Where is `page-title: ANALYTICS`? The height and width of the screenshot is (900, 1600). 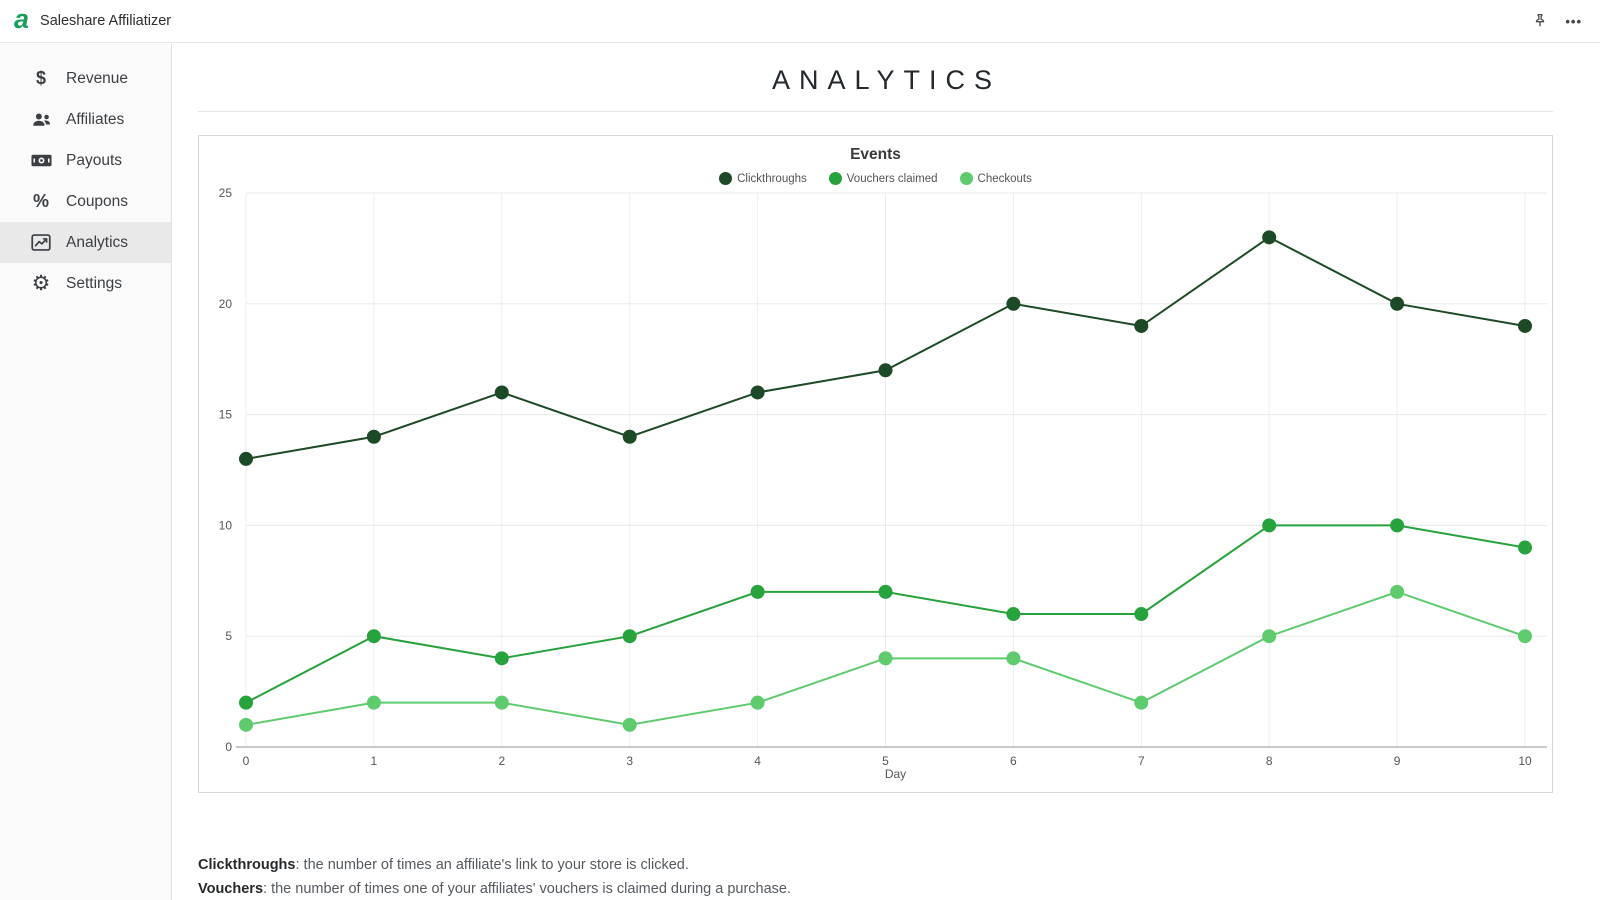
page-title: ANALYTICS is located at coordinates (886, 80).